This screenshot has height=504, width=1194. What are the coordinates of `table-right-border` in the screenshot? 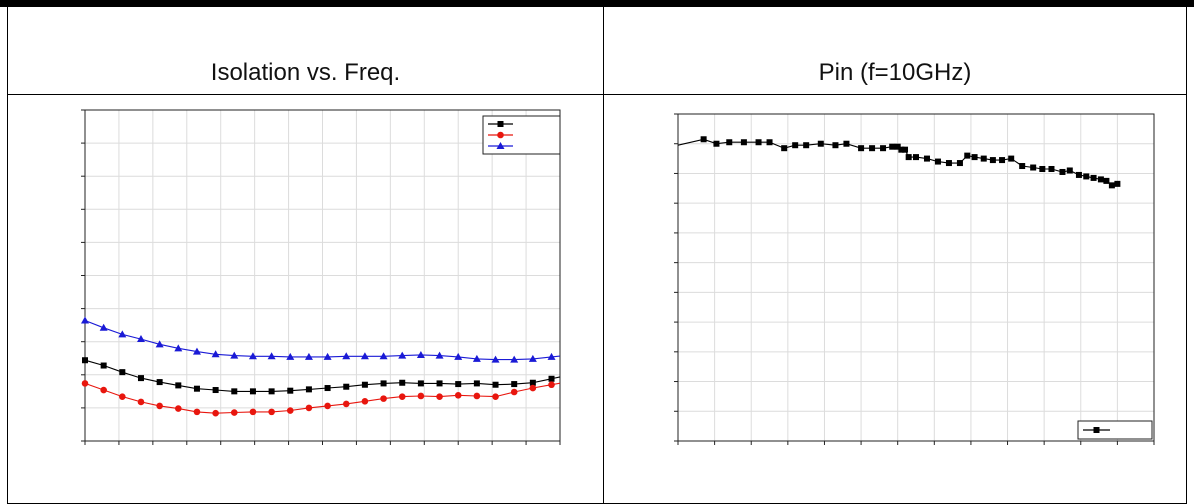 It's located at (1186, 255).